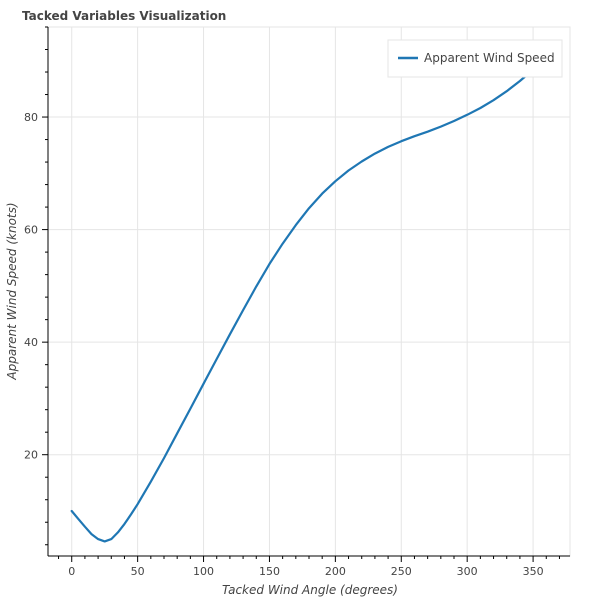  I want to click on y-axis-label: Apparent Wind Speed (knots), so click(12, 291).